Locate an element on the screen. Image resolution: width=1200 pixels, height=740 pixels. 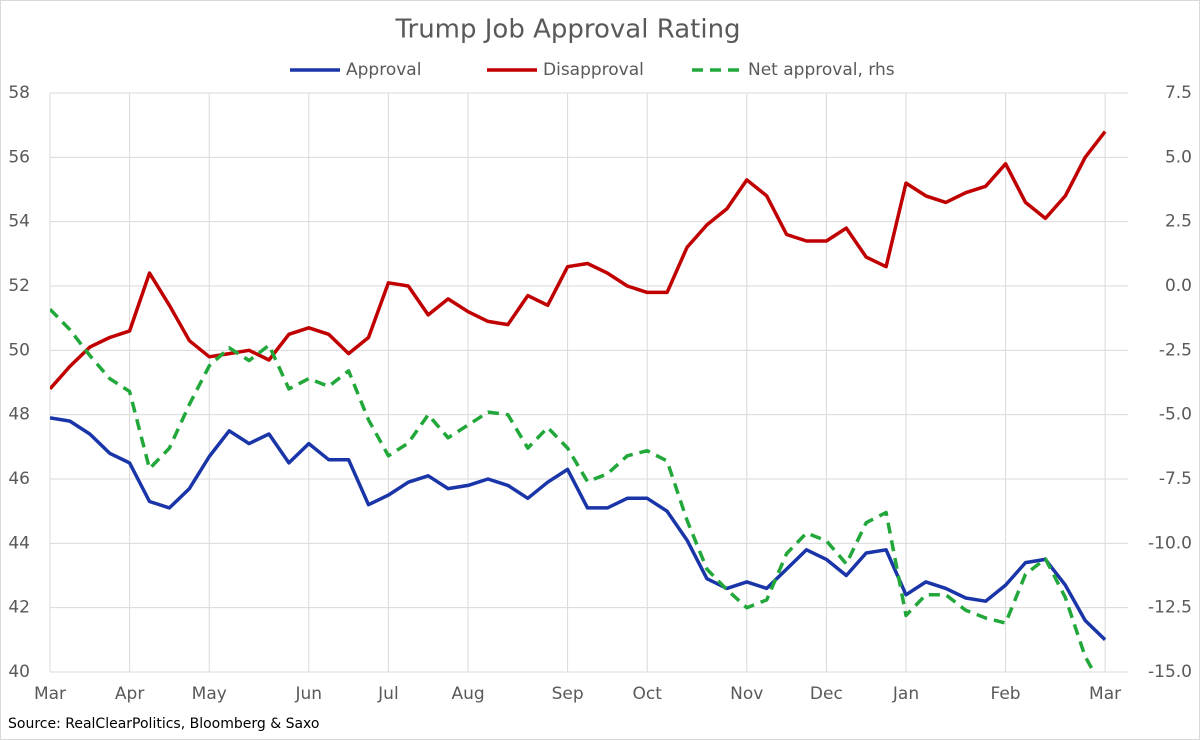
x-tick-label: Aug is located at coordinates (467, 694).